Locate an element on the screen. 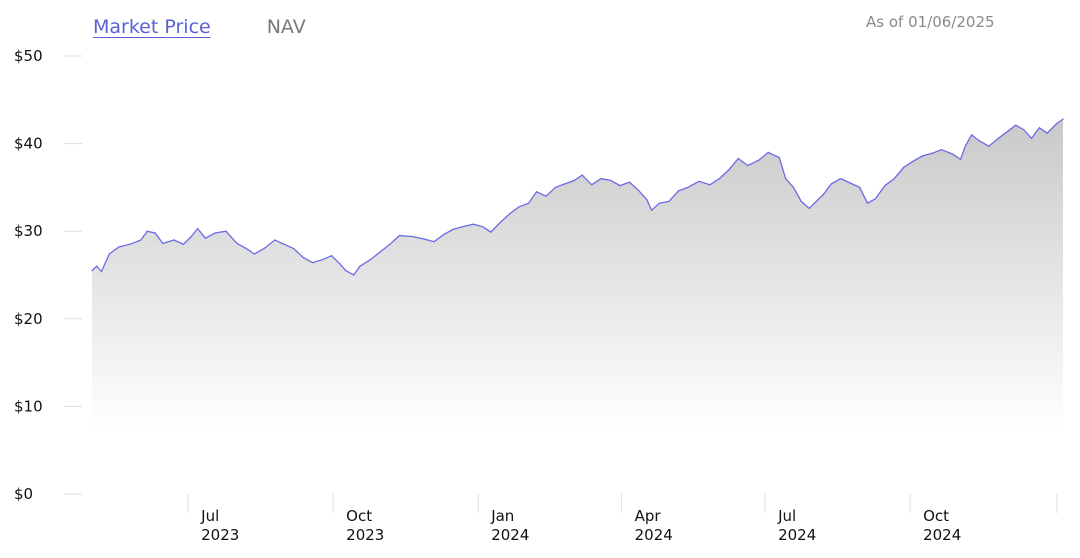 The image size is (1080, 558). price-type-tabs: Market Price NAV is located at coordinates (199, 27).